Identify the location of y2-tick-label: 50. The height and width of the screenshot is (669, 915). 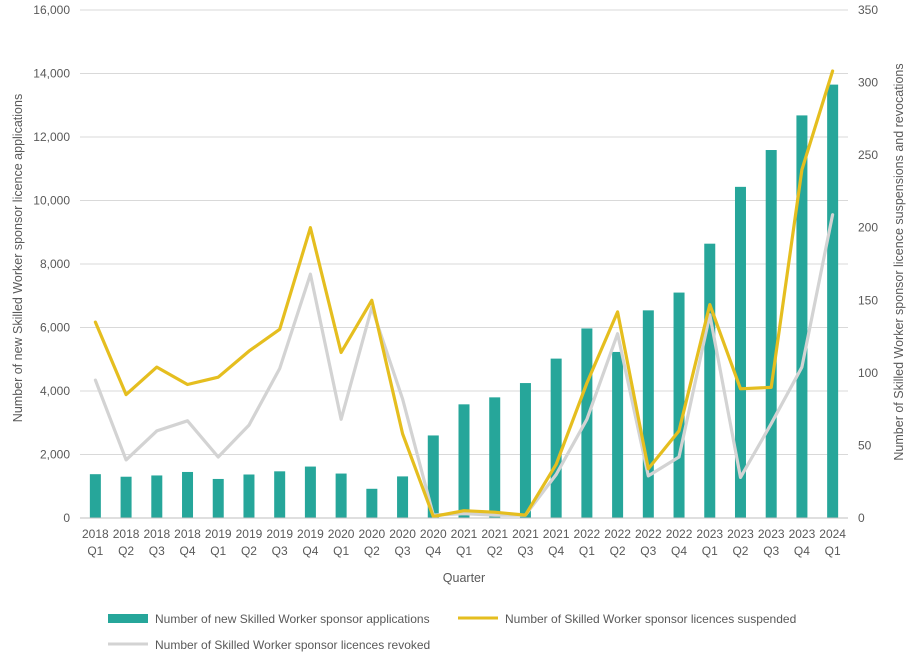
(865, 445).